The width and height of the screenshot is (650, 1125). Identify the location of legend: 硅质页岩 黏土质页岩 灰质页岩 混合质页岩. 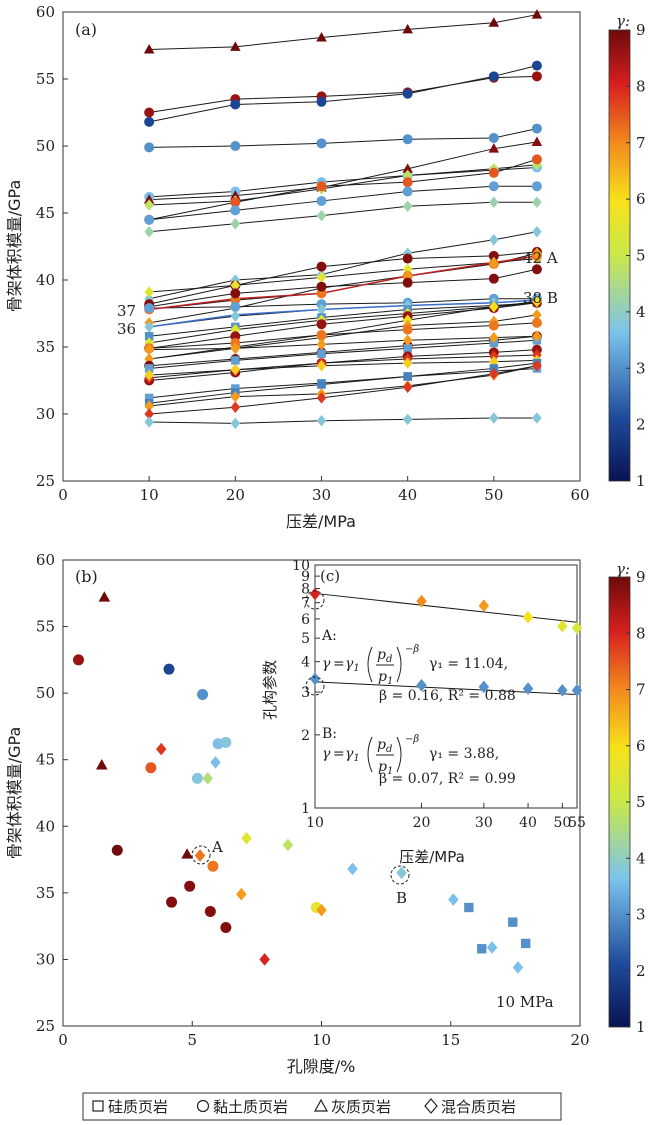
(322, 1106).